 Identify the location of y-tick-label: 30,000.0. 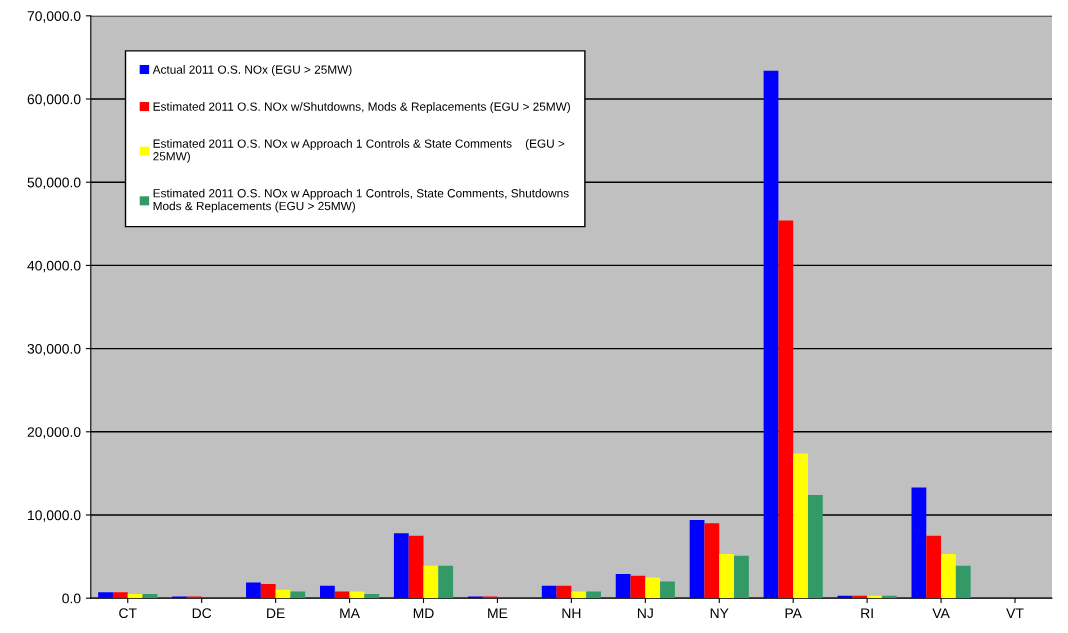
(54, 349).